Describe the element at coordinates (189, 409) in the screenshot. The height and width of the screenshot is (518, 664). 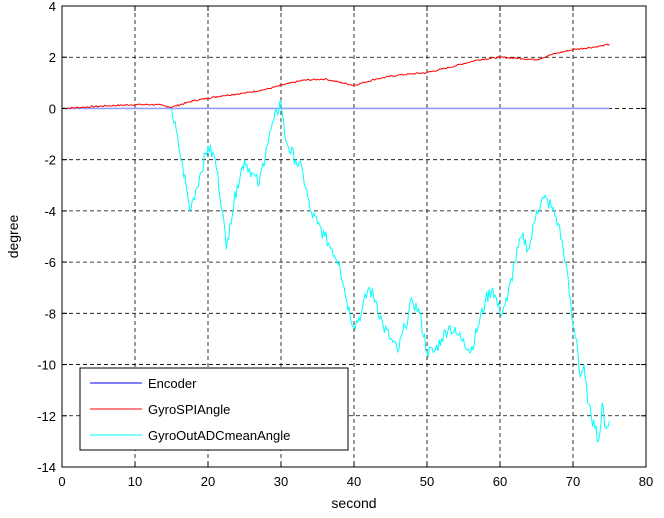
I see `legend-label: GyroSPIAngle` at that location.